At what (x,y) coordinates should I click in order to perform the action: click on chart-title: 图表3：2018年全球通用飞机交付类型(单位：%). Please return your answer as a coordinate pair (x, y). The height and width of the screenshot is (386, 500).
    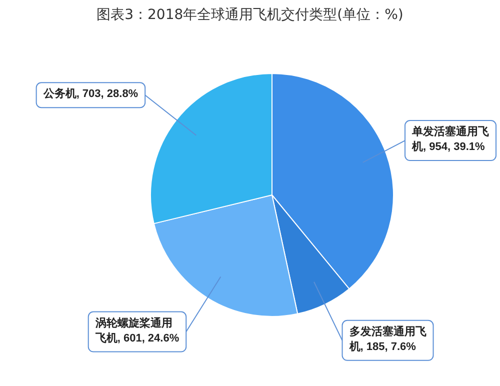
    Looking at the image, I should click on (250, 15).